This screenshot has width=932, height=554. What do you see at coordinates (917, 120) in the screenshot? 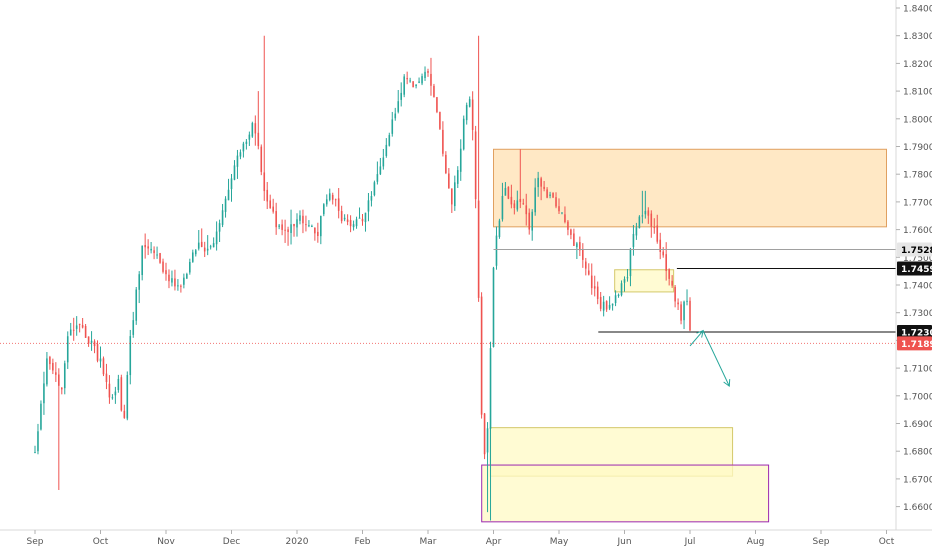
I see `y-tick-label: 1.80000` at bounding box center [917, 120].